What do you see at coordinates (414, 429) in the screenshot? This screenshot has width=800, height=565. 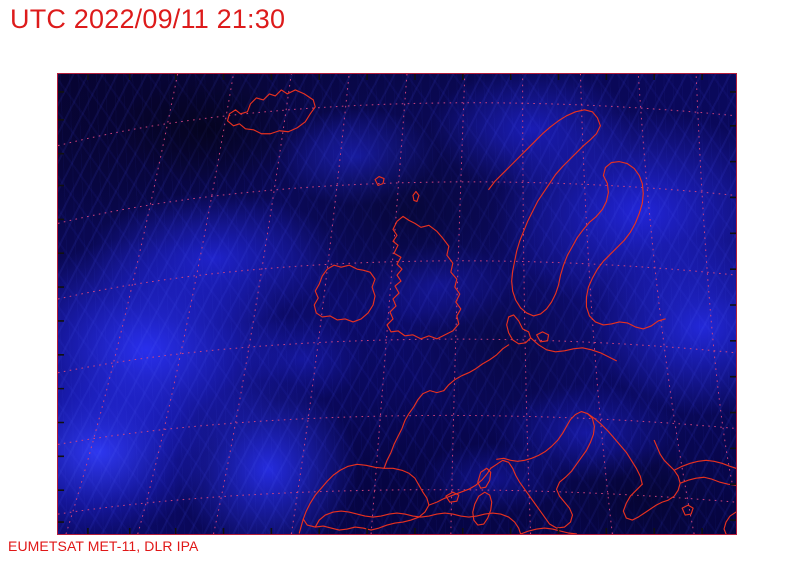 I see `coastline-france-west` at bounding box center [414, 429].